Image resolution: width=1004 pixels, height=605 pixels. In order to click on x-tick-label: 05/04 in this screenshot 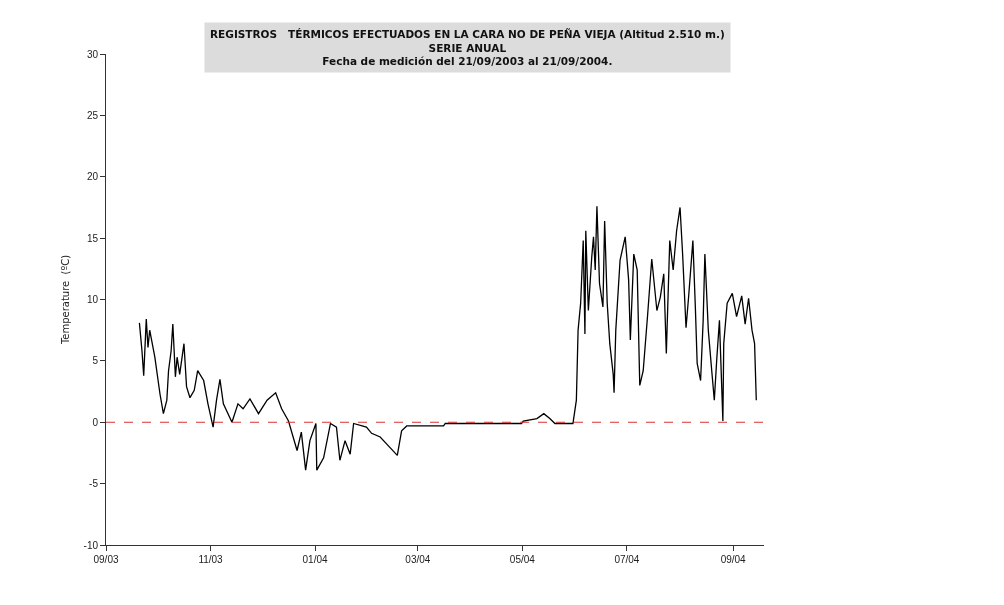, I will do `click(522, 559)`.